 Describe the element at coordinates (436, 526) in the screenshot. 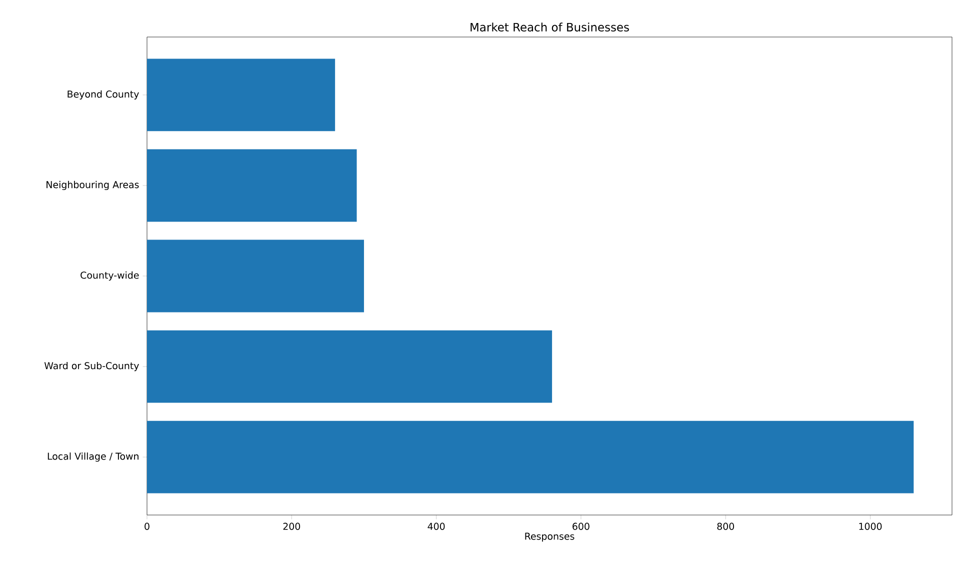

I see `x-tick-label: 400` at that location.